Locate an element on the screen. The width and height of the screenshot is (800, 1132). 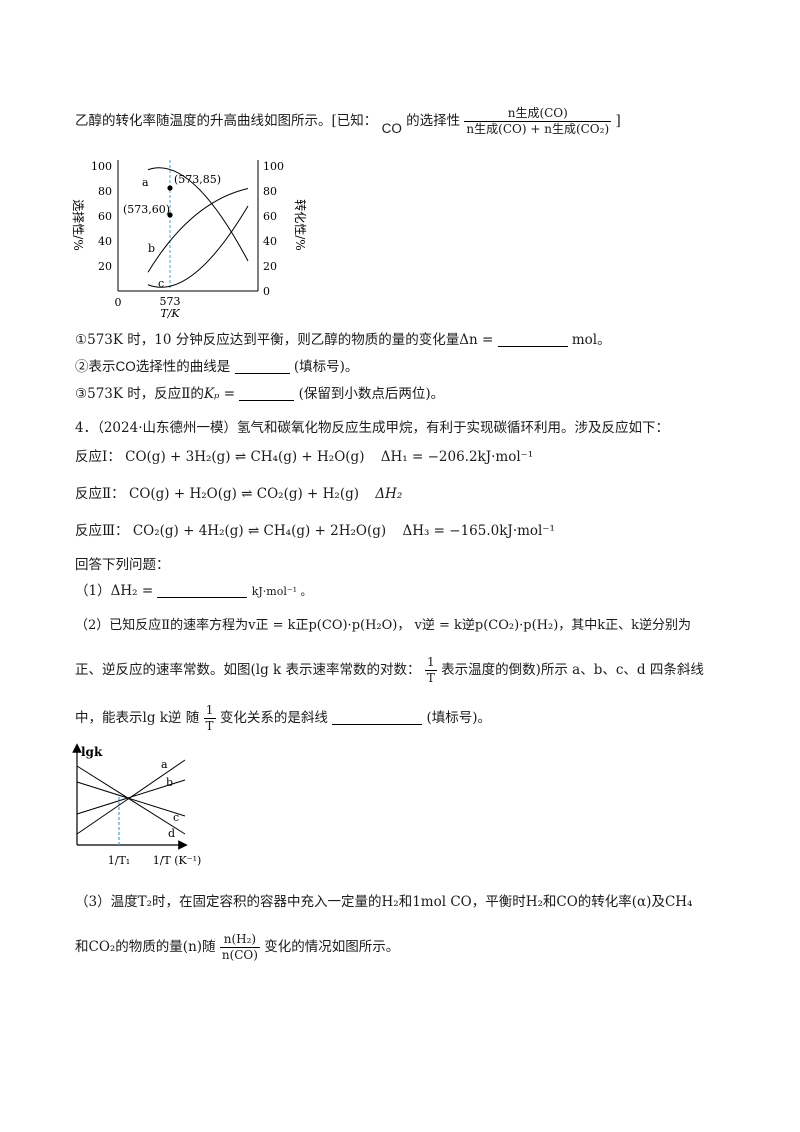
p1-prefix: （1）ΔH₂ = is located at coordinates (114, 591).